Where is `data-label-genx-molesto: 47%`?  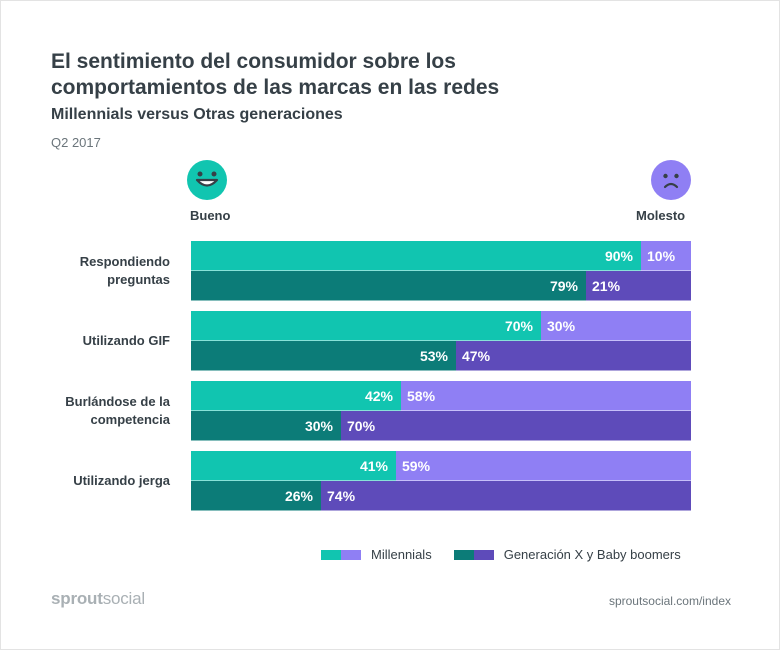 data-label-genx-molesto: 47% is located at coordinates (476, 356).